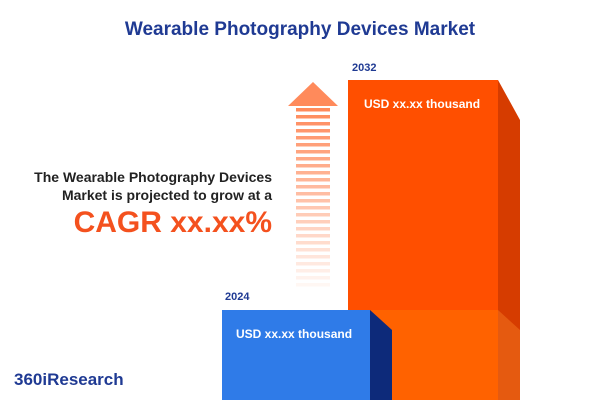 The image size is (600, 400). Describe the element at coordinates (69, 379) in the screenshot. I see `logo: 360iResearch` at that location.